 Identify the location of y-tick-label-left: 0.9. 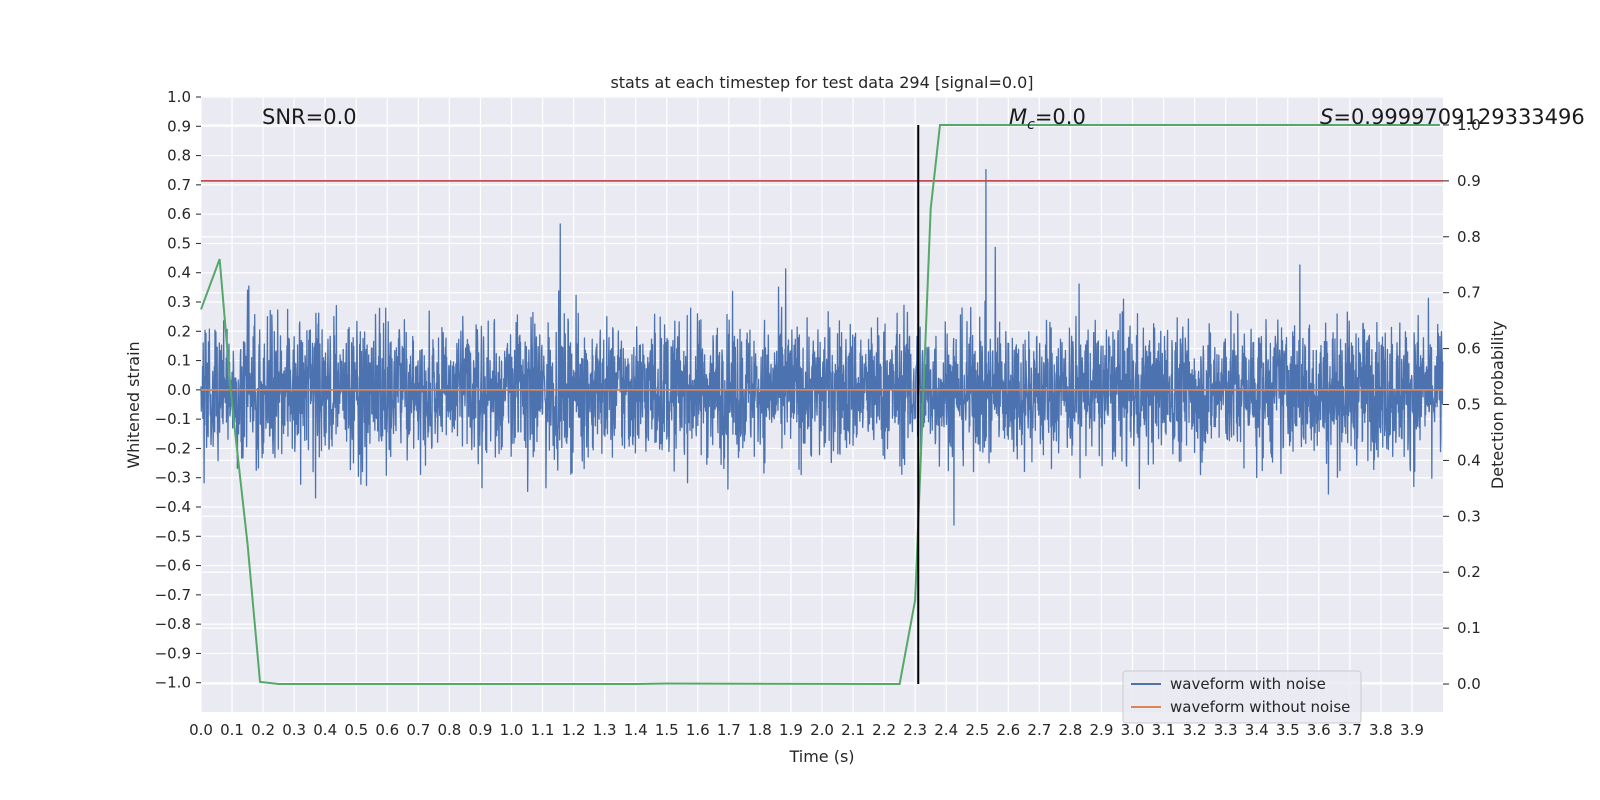
(179, 126).